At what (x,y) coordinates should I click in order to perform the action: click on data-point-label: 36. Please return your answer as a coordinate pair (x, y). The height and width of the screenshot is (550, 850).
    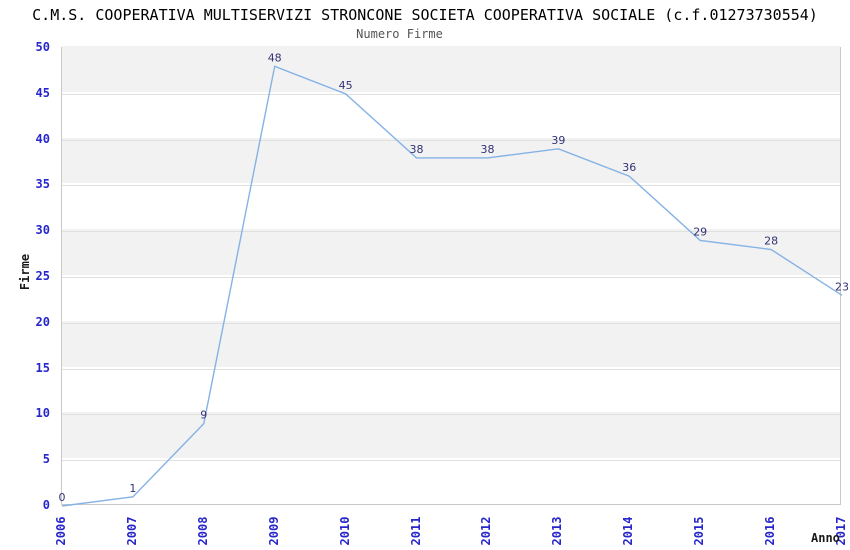
    Looking at the image, I should click on (629, 167).